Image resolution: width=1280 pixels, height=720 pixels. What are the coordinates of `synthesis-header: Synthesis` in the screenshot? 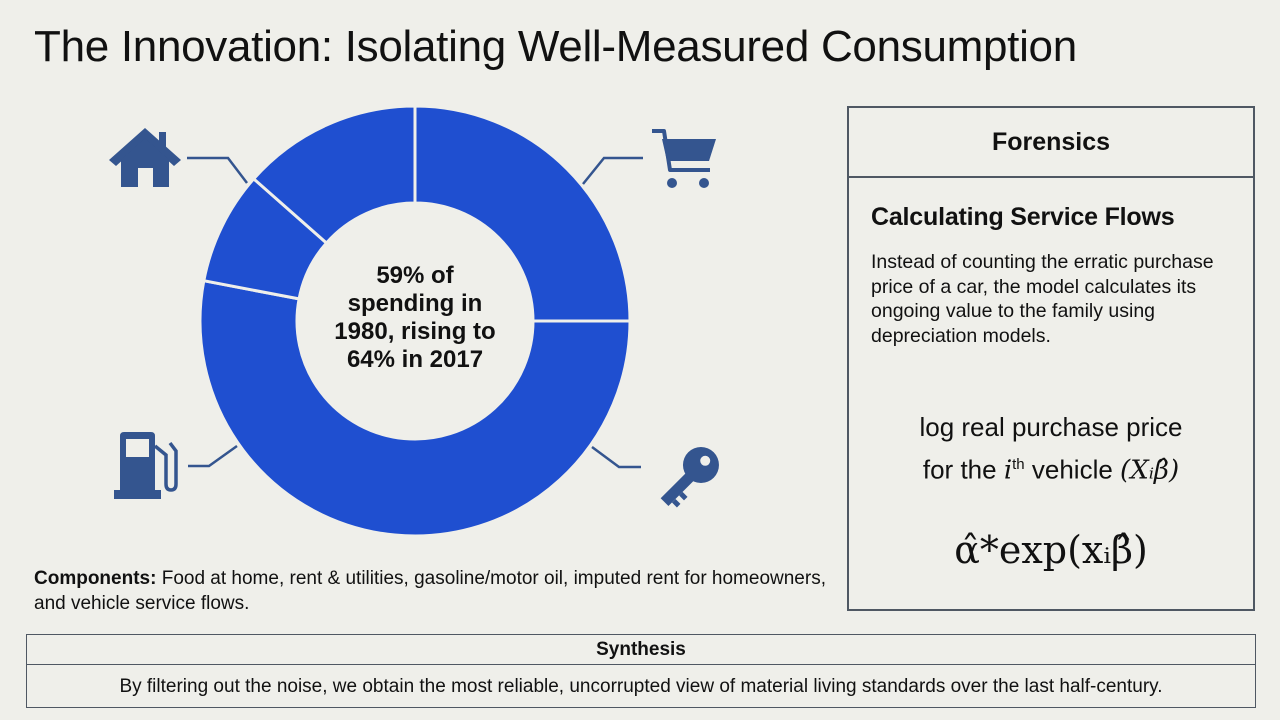 It's located at (641, 650).